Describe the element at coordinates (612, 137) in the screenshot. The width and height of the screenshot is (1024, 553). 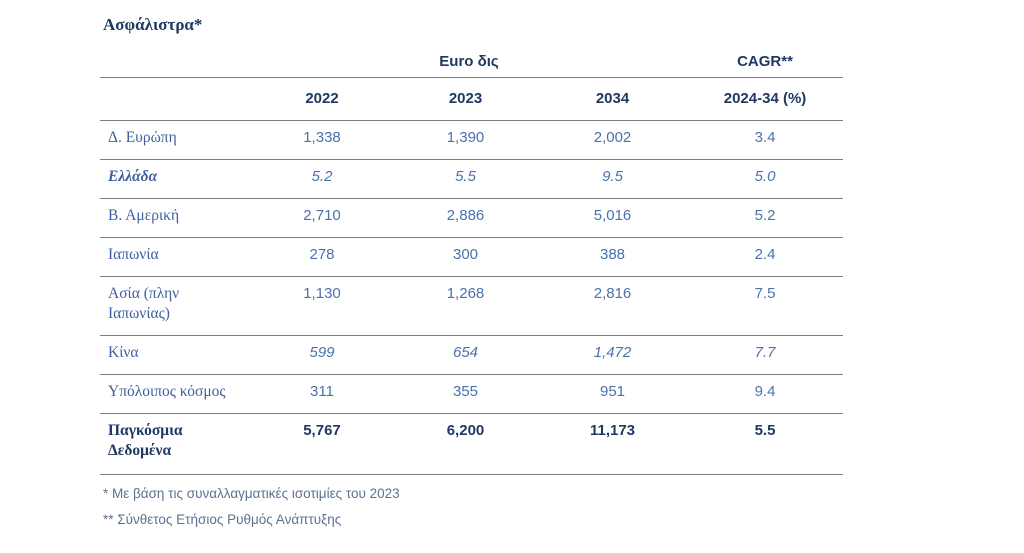
I see `data-cell: 2,002` at that location.